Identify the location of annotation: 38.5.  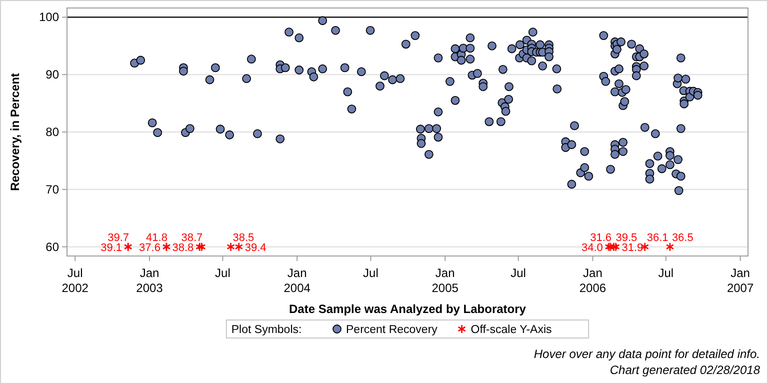
(243, 238).